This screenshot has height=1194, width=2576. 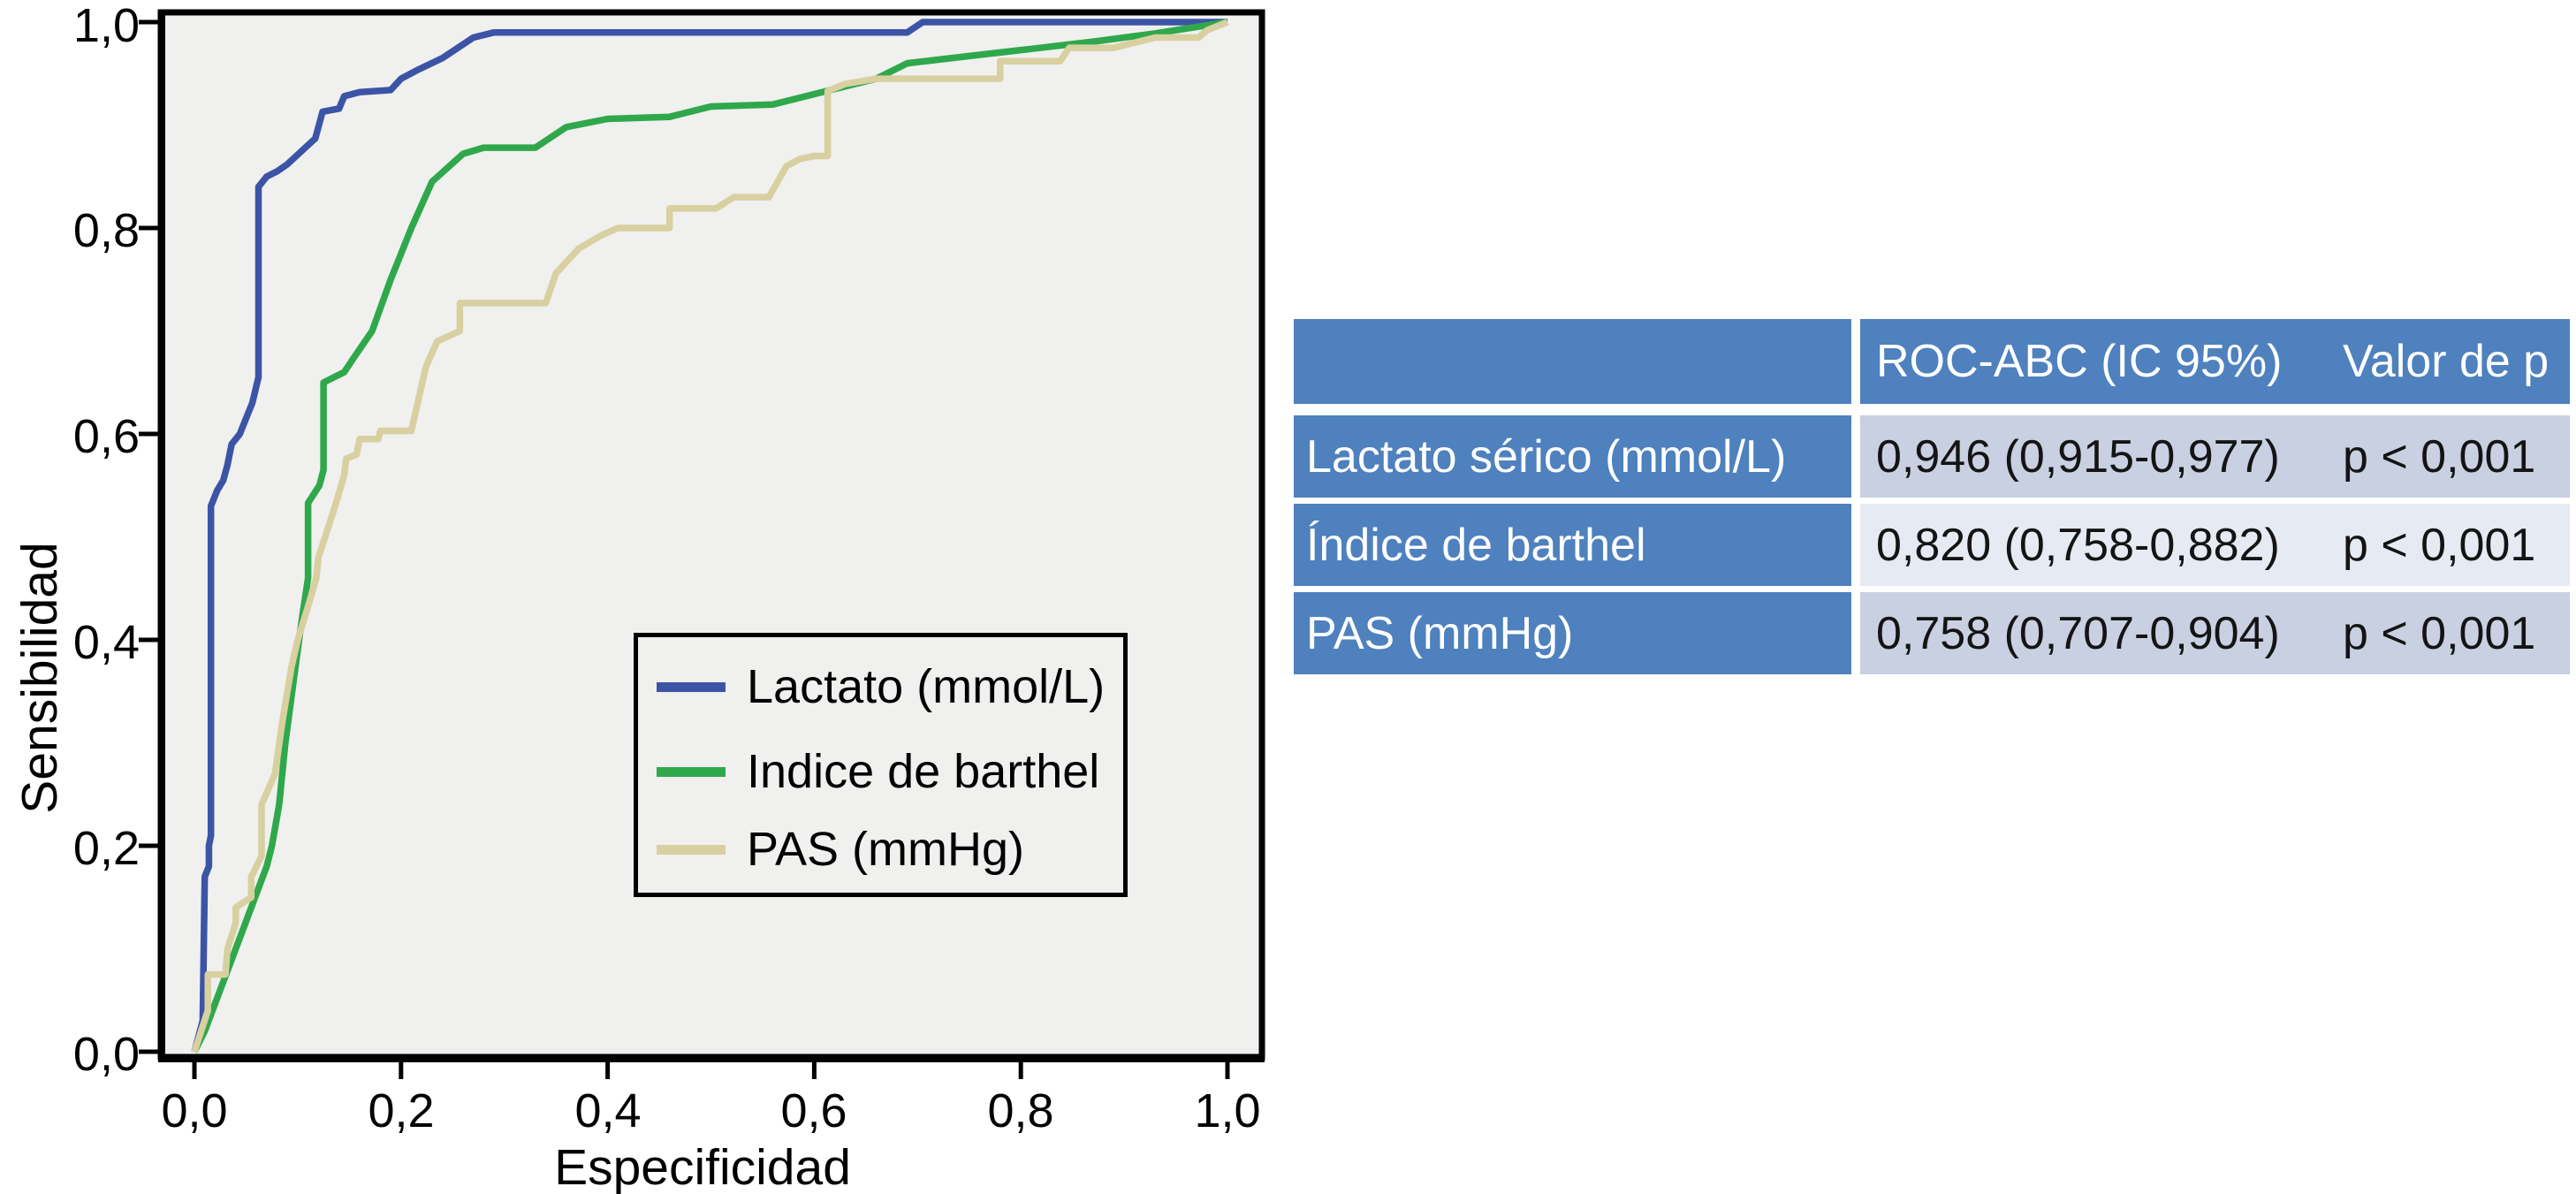 I want to click on legend-label: Indice de barthel, so click(x=923, y=771).